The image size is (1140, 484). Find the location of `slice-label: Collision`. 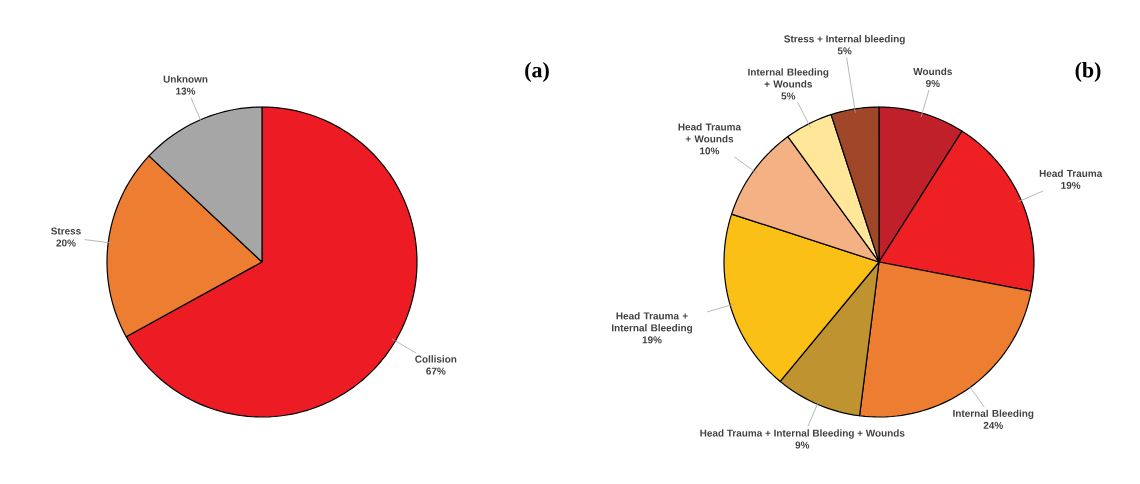

slice-label: Collision is located at coordinates (436, 359).